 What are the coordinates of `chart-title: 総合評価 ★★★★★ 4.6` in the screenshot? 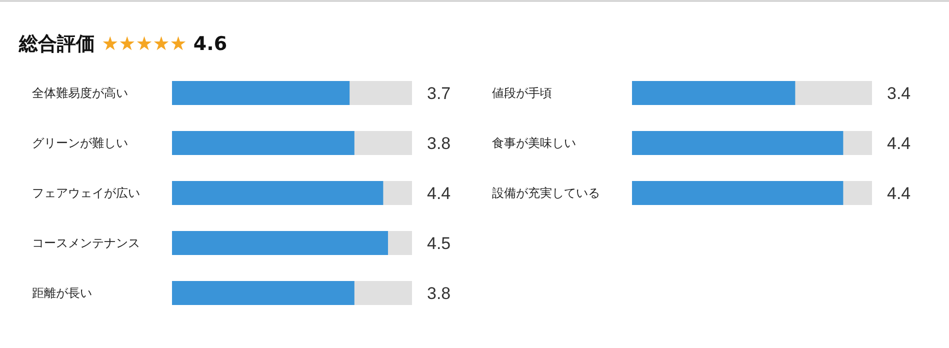 It's located at (123, 44).